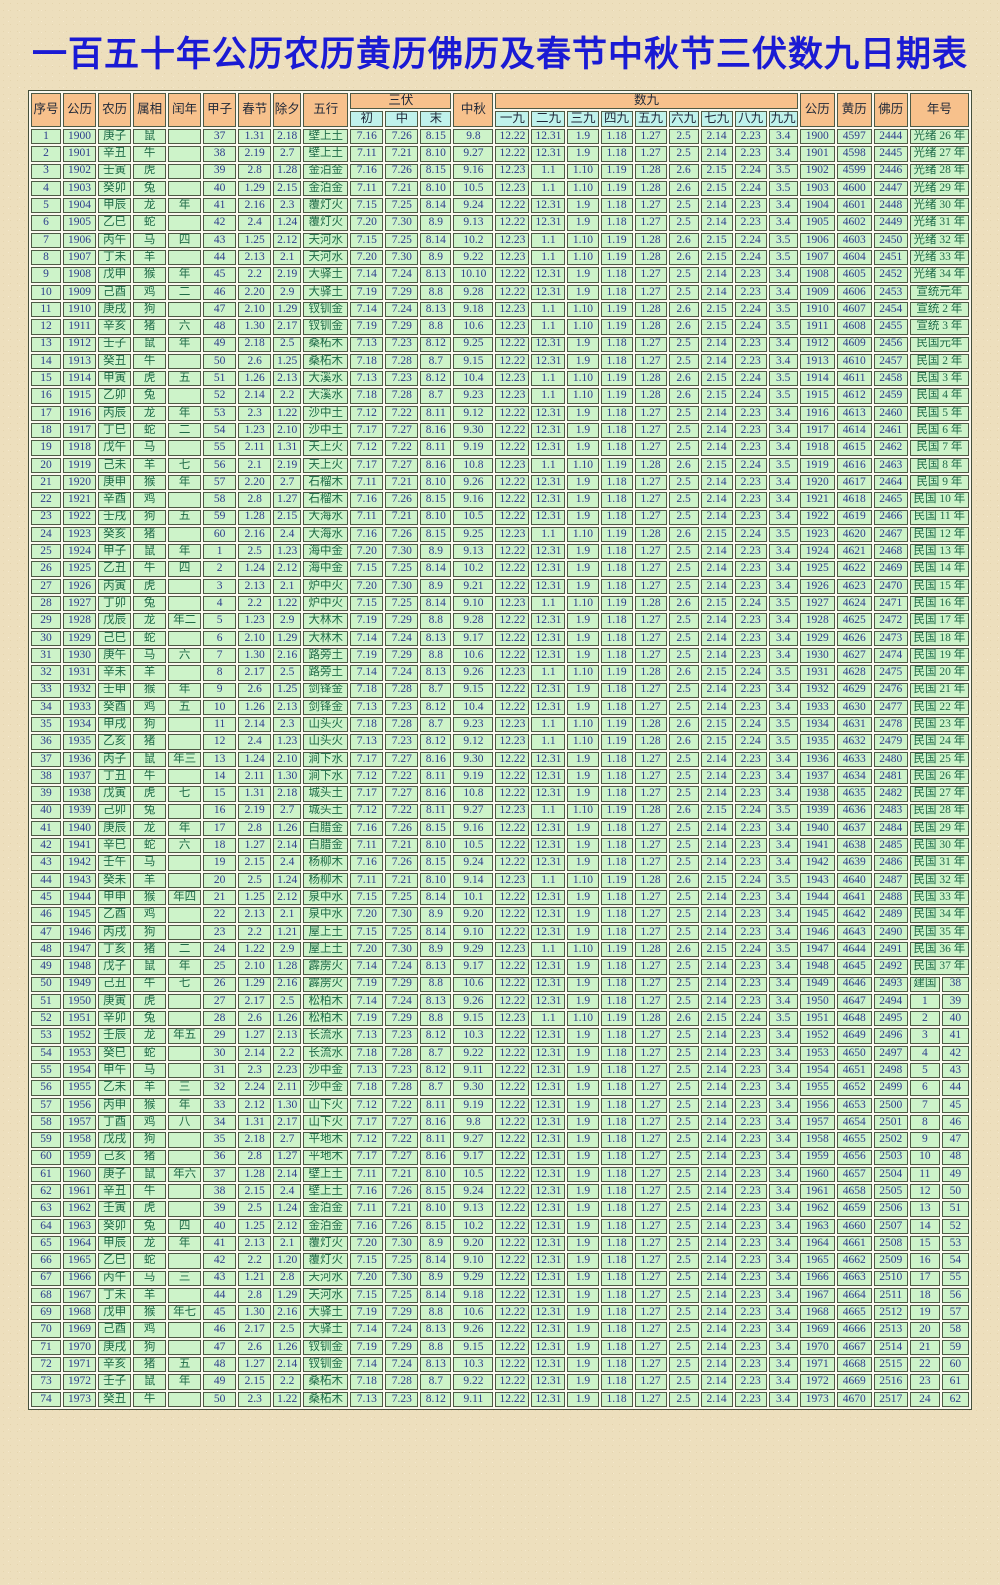  I want to click on cell-nine-4: 1.19, so click(616, 396).